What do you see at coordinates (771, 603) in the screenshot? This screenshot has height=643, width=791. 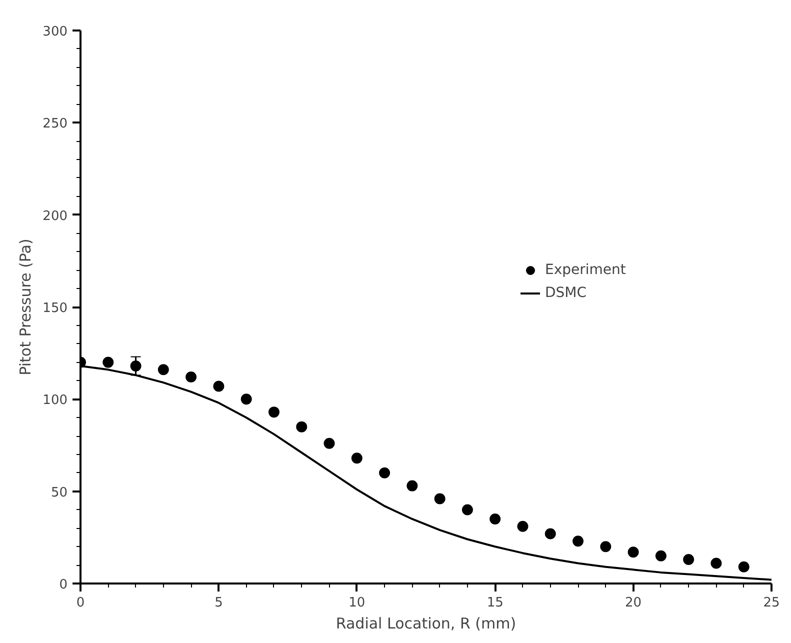 I see `x-tick-label: 25` at bounding box center [771, 603].